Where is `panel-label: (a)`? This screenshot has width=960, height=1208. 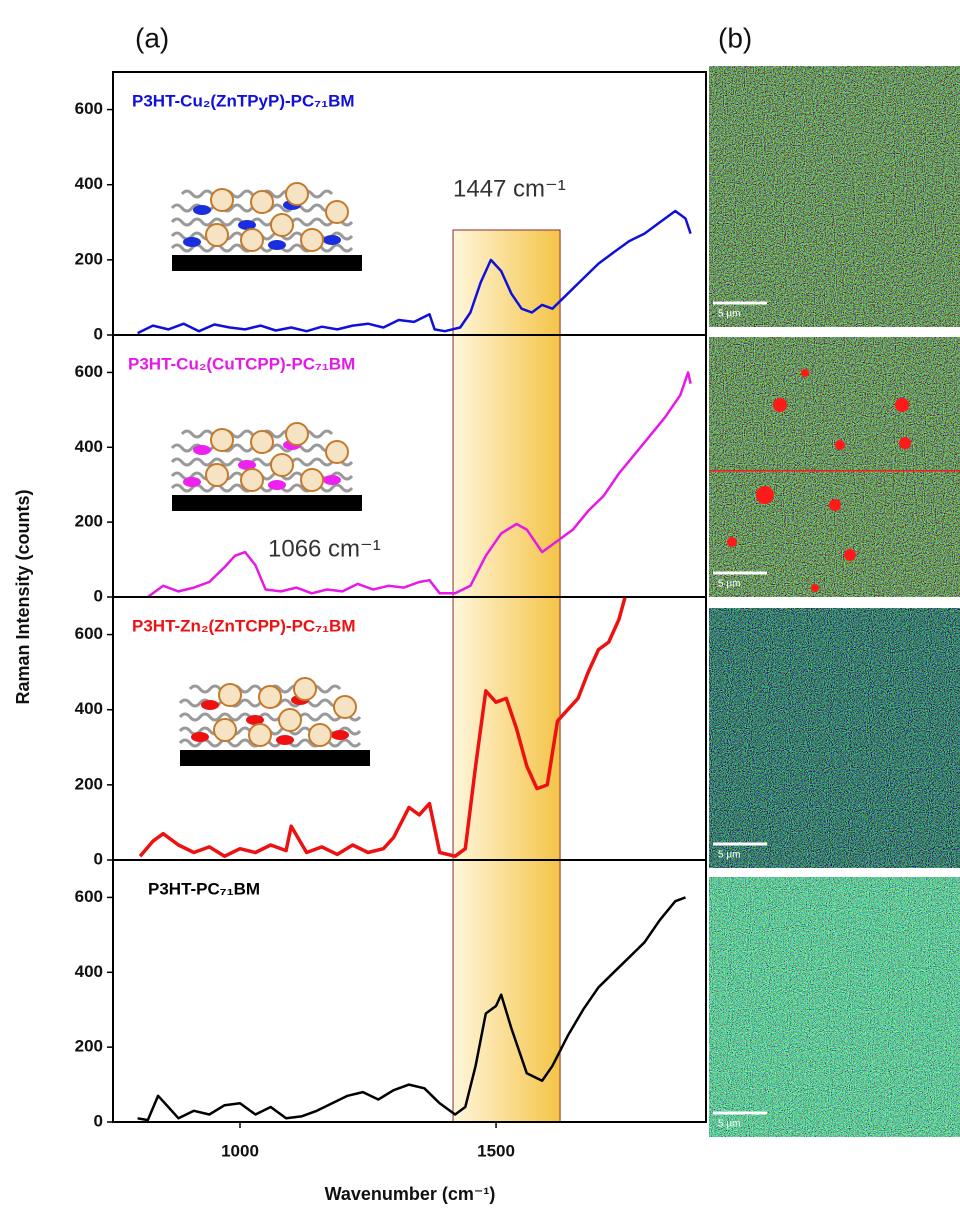 panel-label: (a) is located at coordinates (152, 37).